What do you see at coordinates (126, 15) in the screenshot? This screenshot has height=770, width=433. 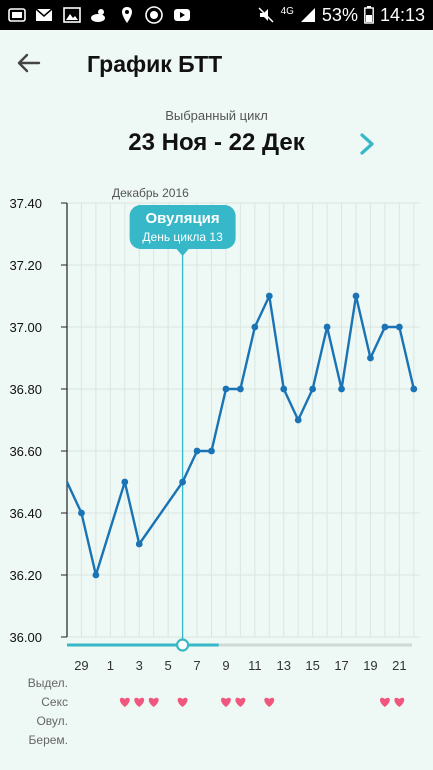 I see `location-icon` at bounding box center [126, 15].